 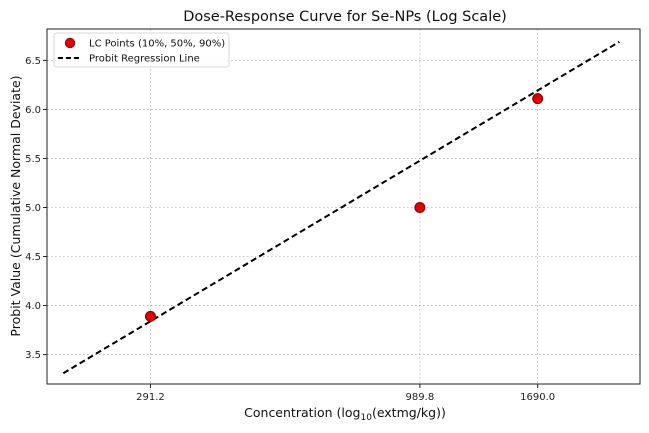 What do you see at coordinates (33, 355) in the screenshot?
I see `y-tick-label: 3.5` at bounding box center [33, 355].